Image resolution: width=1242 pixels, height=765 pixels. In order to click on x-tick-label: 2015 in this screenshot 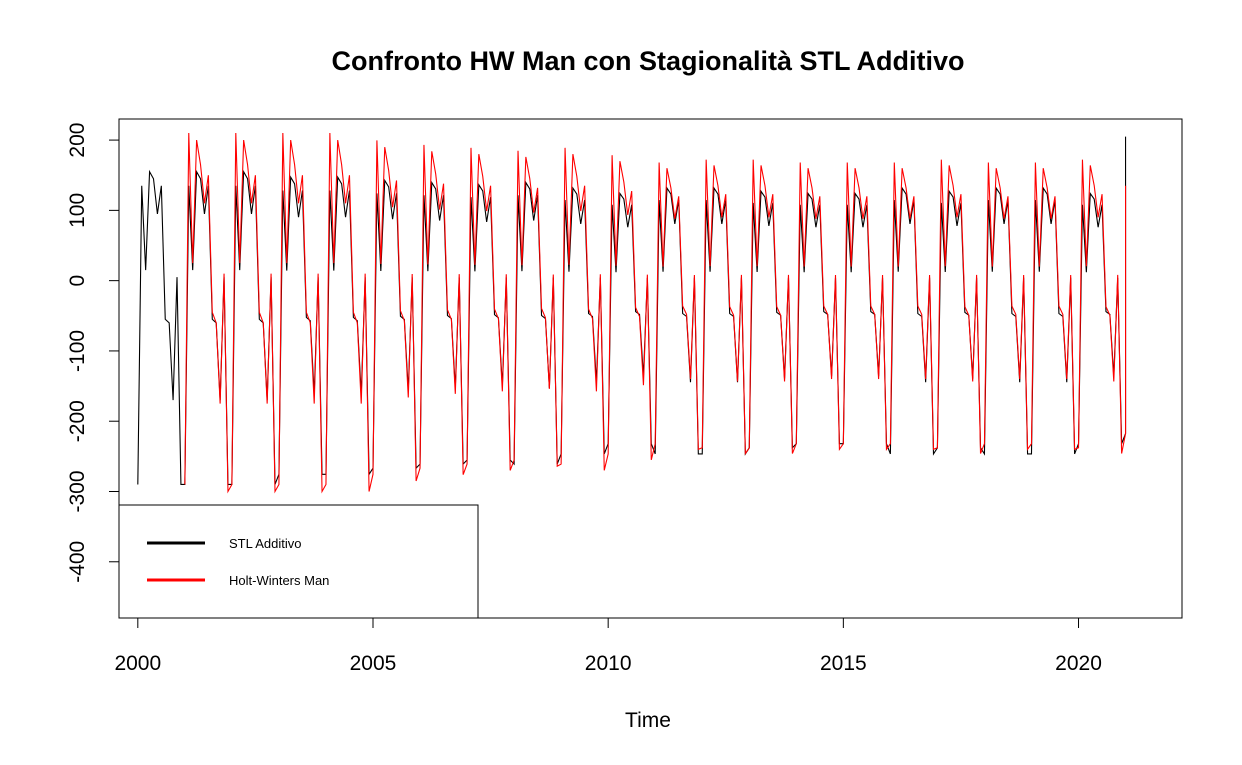, I will do `click(843, 663)`.